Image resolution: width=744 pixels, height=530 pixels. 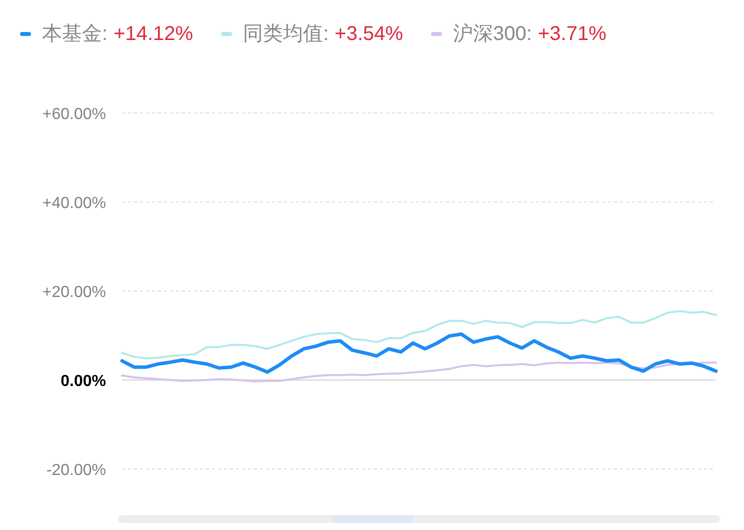 I want to click on y-tick-label: -20.00%, so click(x=76, y=470).